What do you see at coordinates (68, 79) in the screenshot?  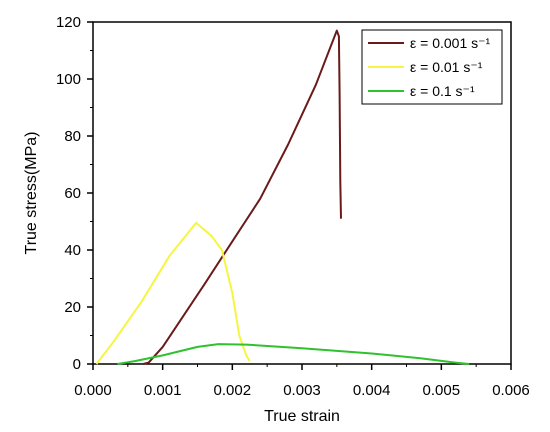 I see `y-tick-label: 100` at bounding box center [68, 79].